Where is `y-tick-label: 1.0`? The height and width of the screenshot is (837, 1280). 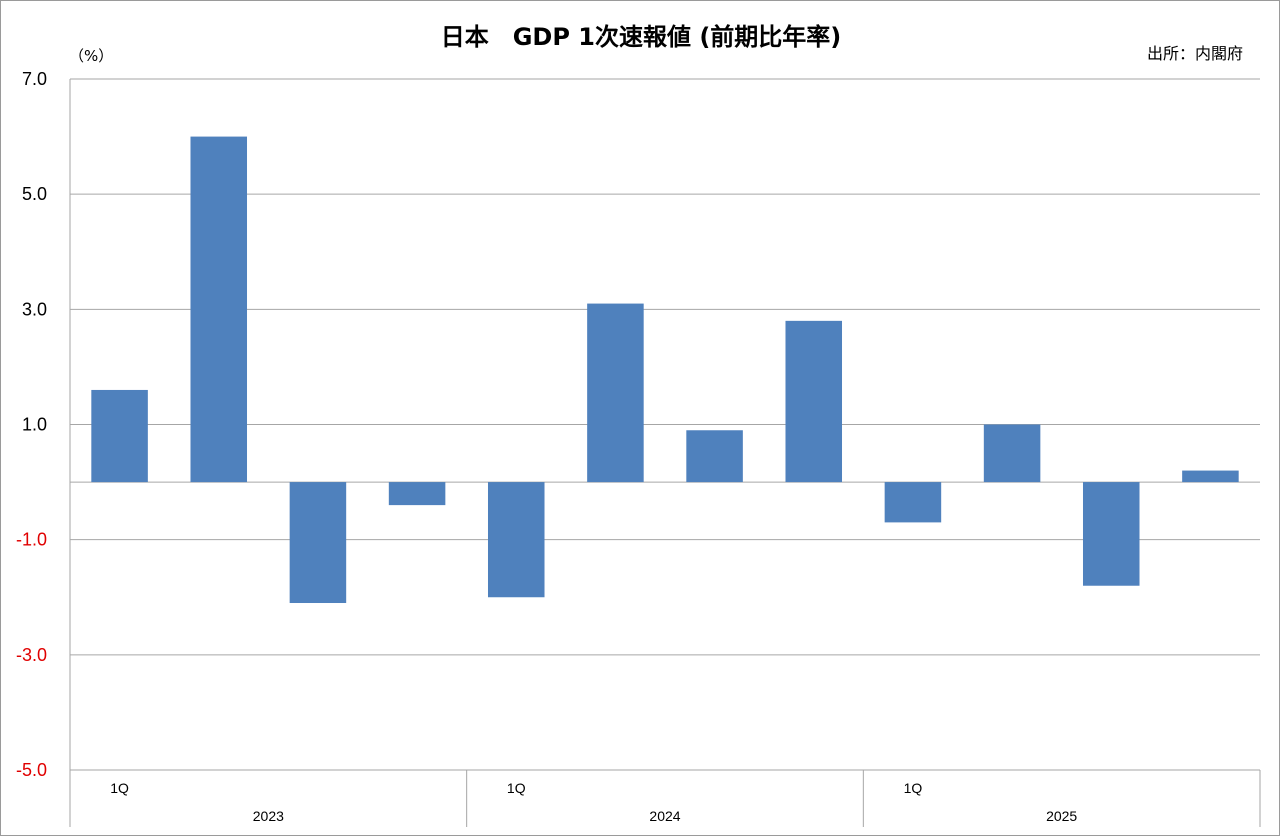
y-tick-label: 1.0 is located at coordinates (34, 425).